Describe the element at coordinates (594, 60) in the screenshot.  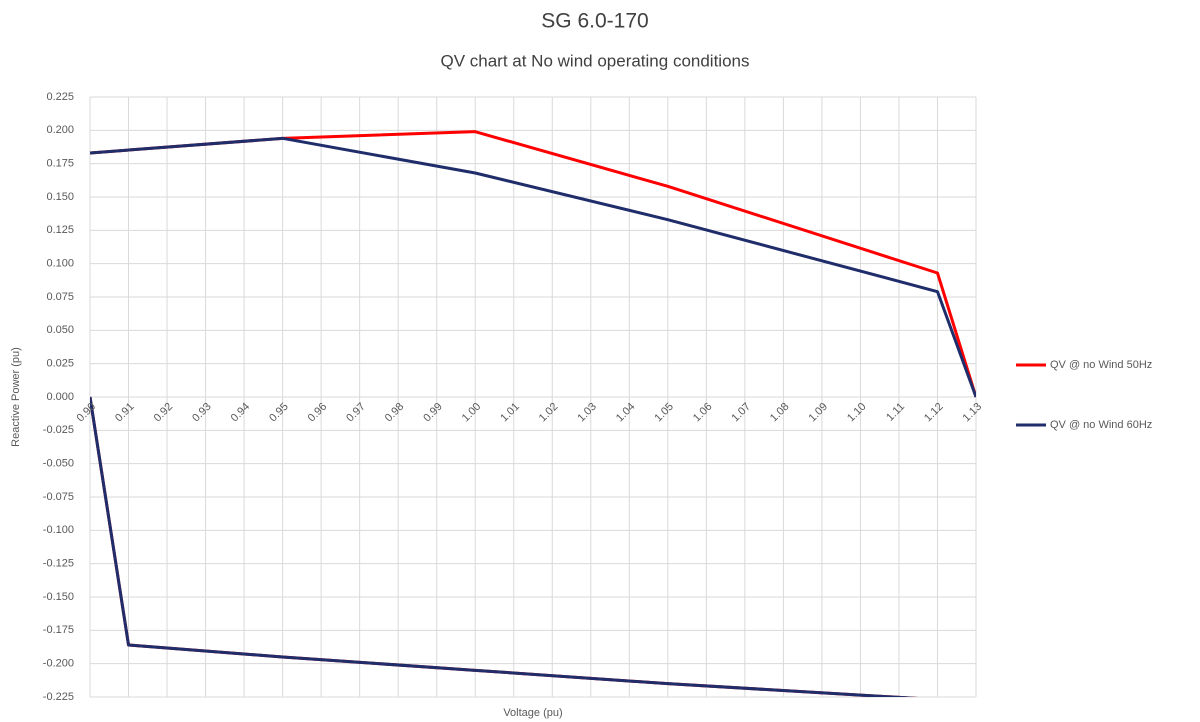
I see `chart-subtitle: QV chart at No wind operating conditions` at that location.